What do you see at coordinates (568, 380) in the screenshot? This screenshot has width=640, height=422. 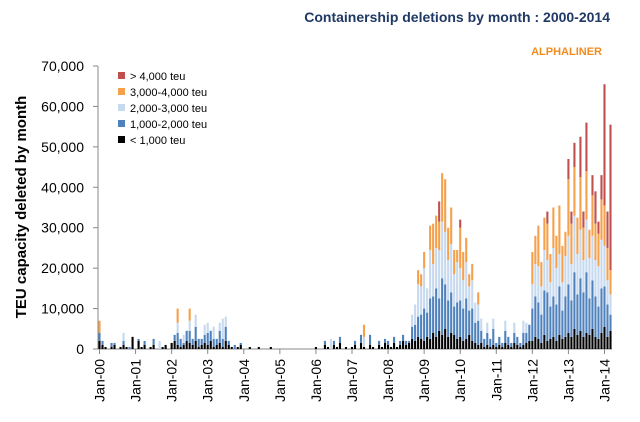 I see `x-tick-label: Jan-13` at bounding box center [568, 380].